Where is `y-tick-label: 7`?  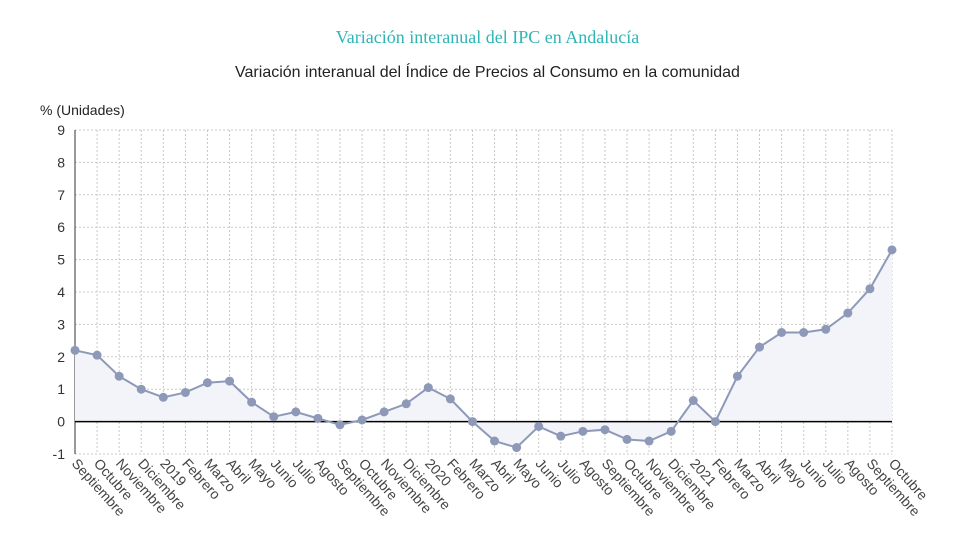 y-tick-label: 7 is located at coordinates (61, 195).